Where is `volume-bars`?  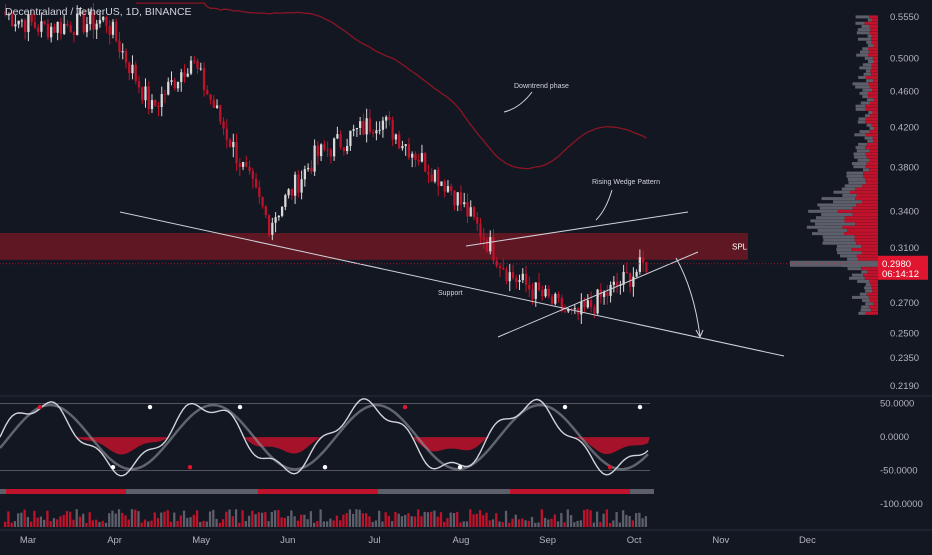
volume-bars is located at coordinates (326, 518).